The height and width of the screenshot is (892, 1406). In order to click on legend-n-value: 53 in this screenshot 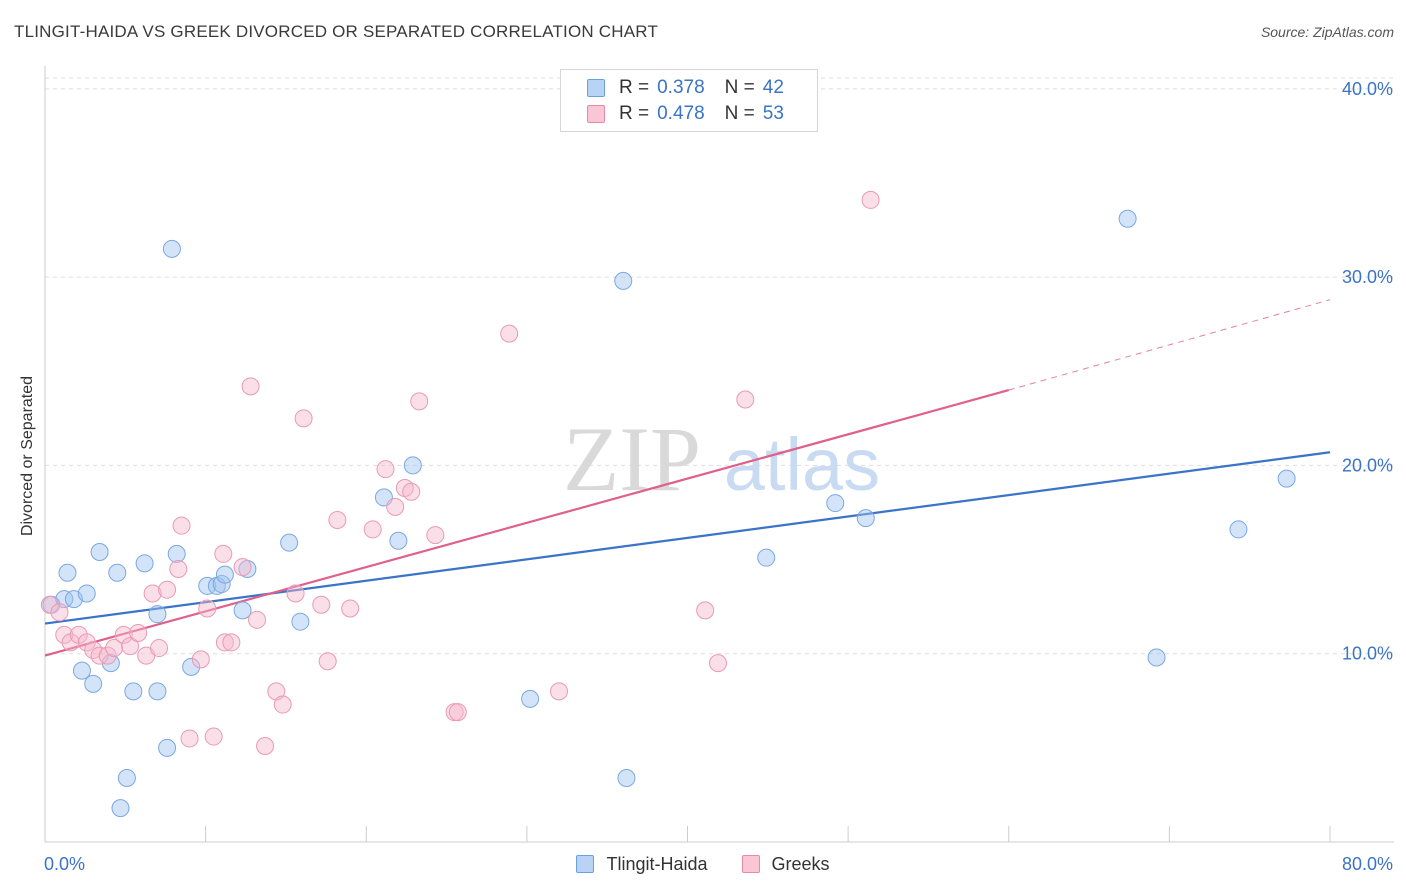, I will do `click(773, 113)`.